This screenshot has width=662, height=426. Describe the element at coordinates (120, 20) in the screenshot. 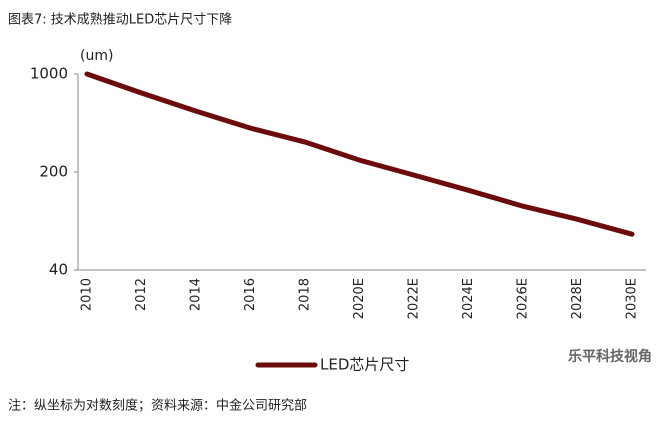

I see `chart-title: 图表7: 技术成熟推动LED芯片尺寸下降` at that location.